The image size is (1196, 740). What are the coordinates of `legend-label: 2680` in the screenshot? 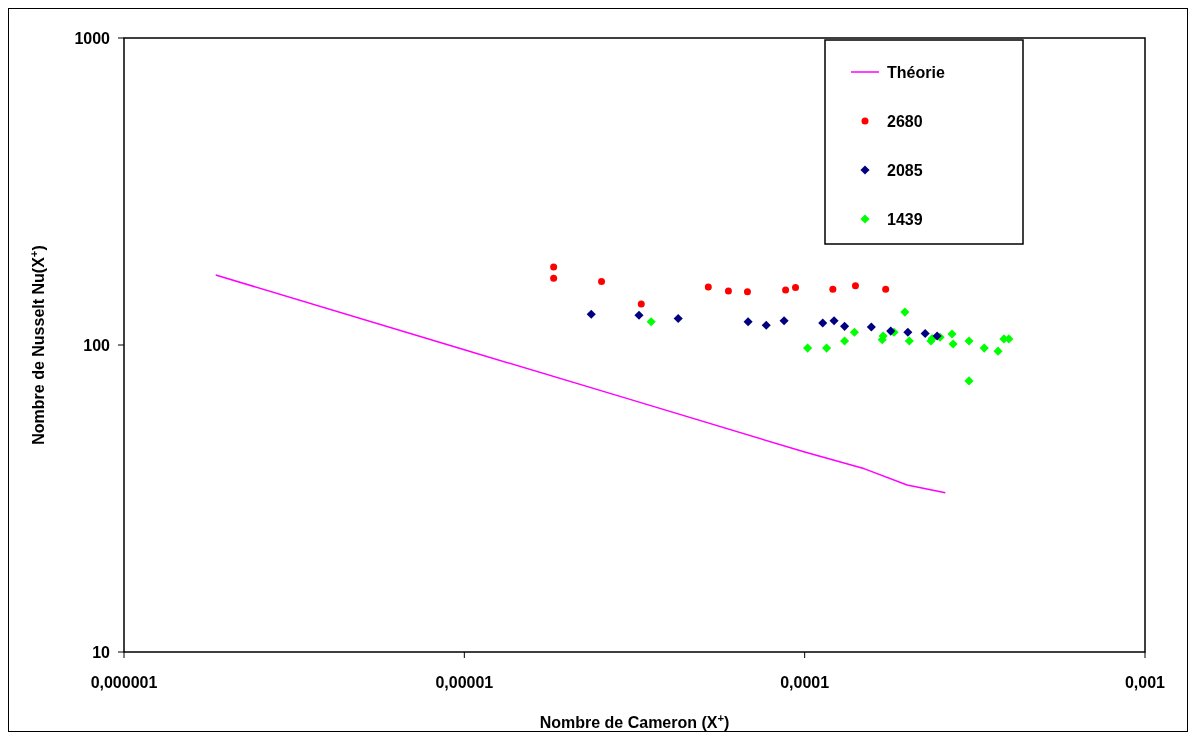 It's located at (905, 121).